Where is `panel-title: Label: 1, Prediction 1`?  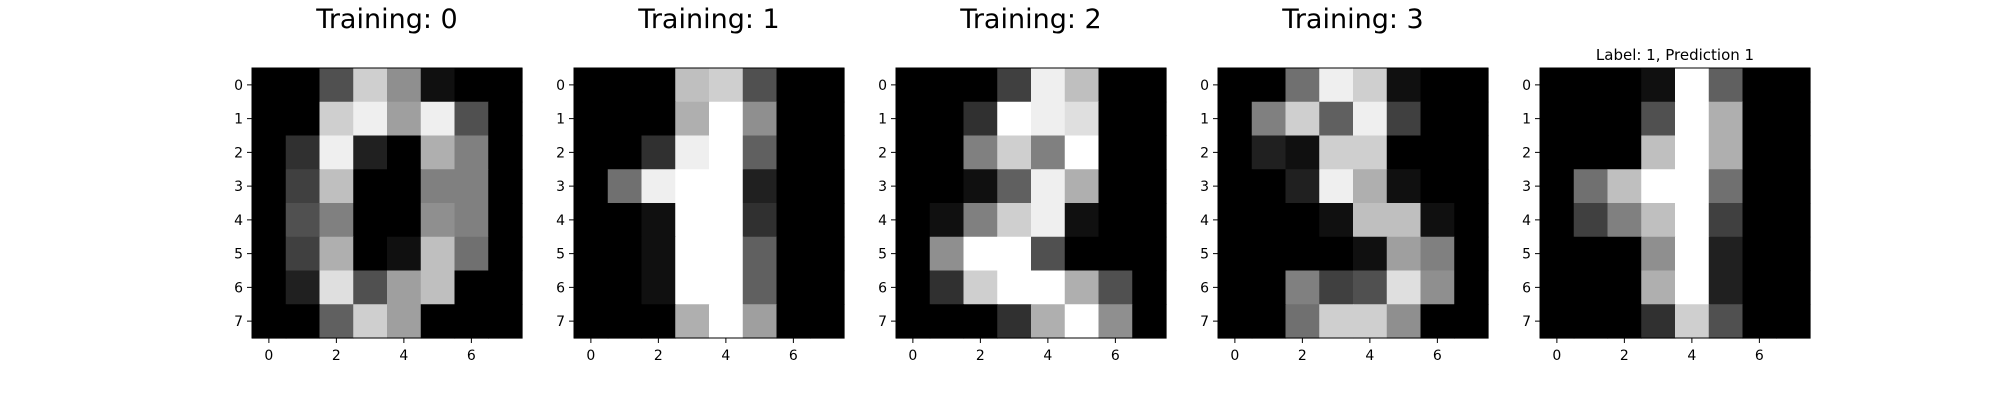
panel-title: Label: 1, Prediction 1 is located at coordinates (1675, 55).